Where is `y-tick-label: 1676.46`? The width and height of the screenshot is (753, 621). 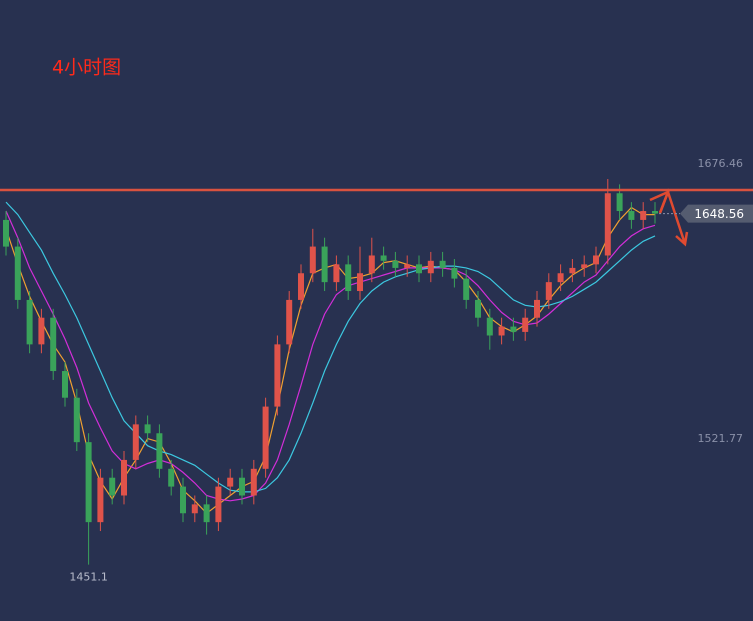
y-tick-label: 1676.46 is located at coordinates (721, 163).